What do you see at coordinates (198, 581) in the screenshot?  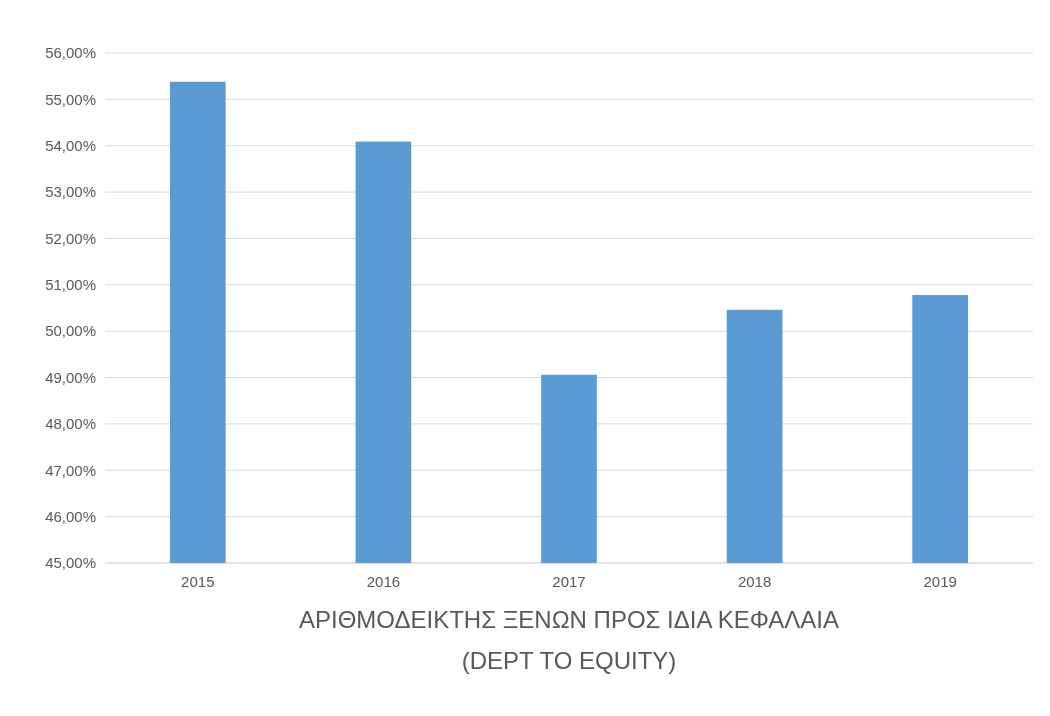 I see `x-tick-label: 2015` at bounding box center [198, 581].